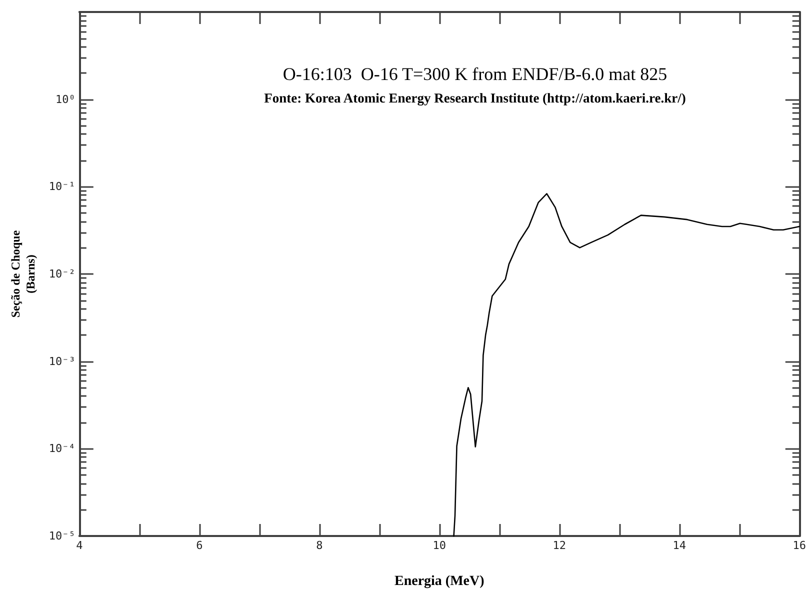 The image size is (809, 594). I want to click on y-tick-label: 10⁻¹, so click(62, 187).